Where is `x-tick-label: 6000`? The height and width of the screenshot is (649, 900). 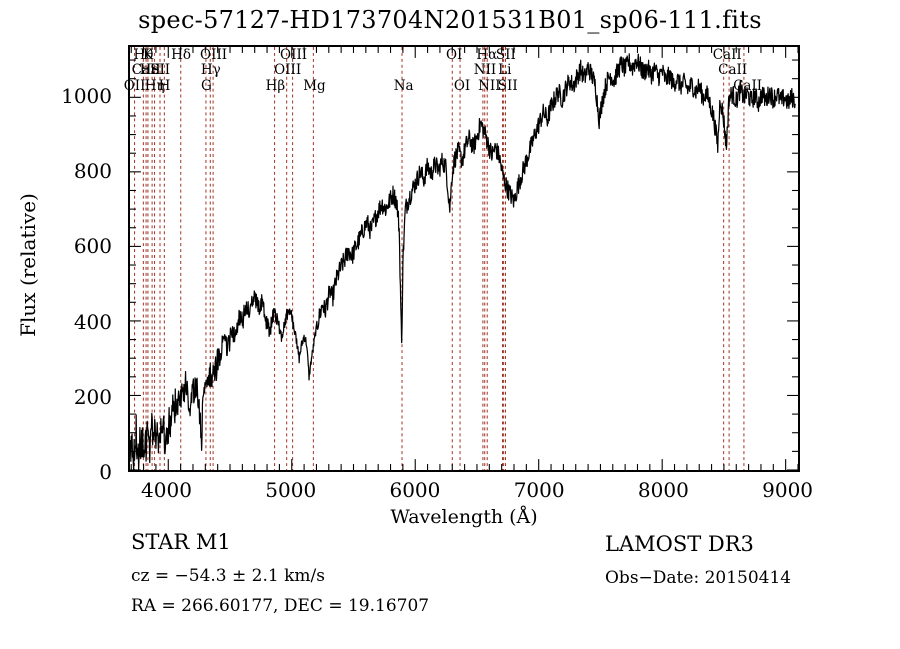 x-tick-label: 6000 is located at coordinates (415, 490).